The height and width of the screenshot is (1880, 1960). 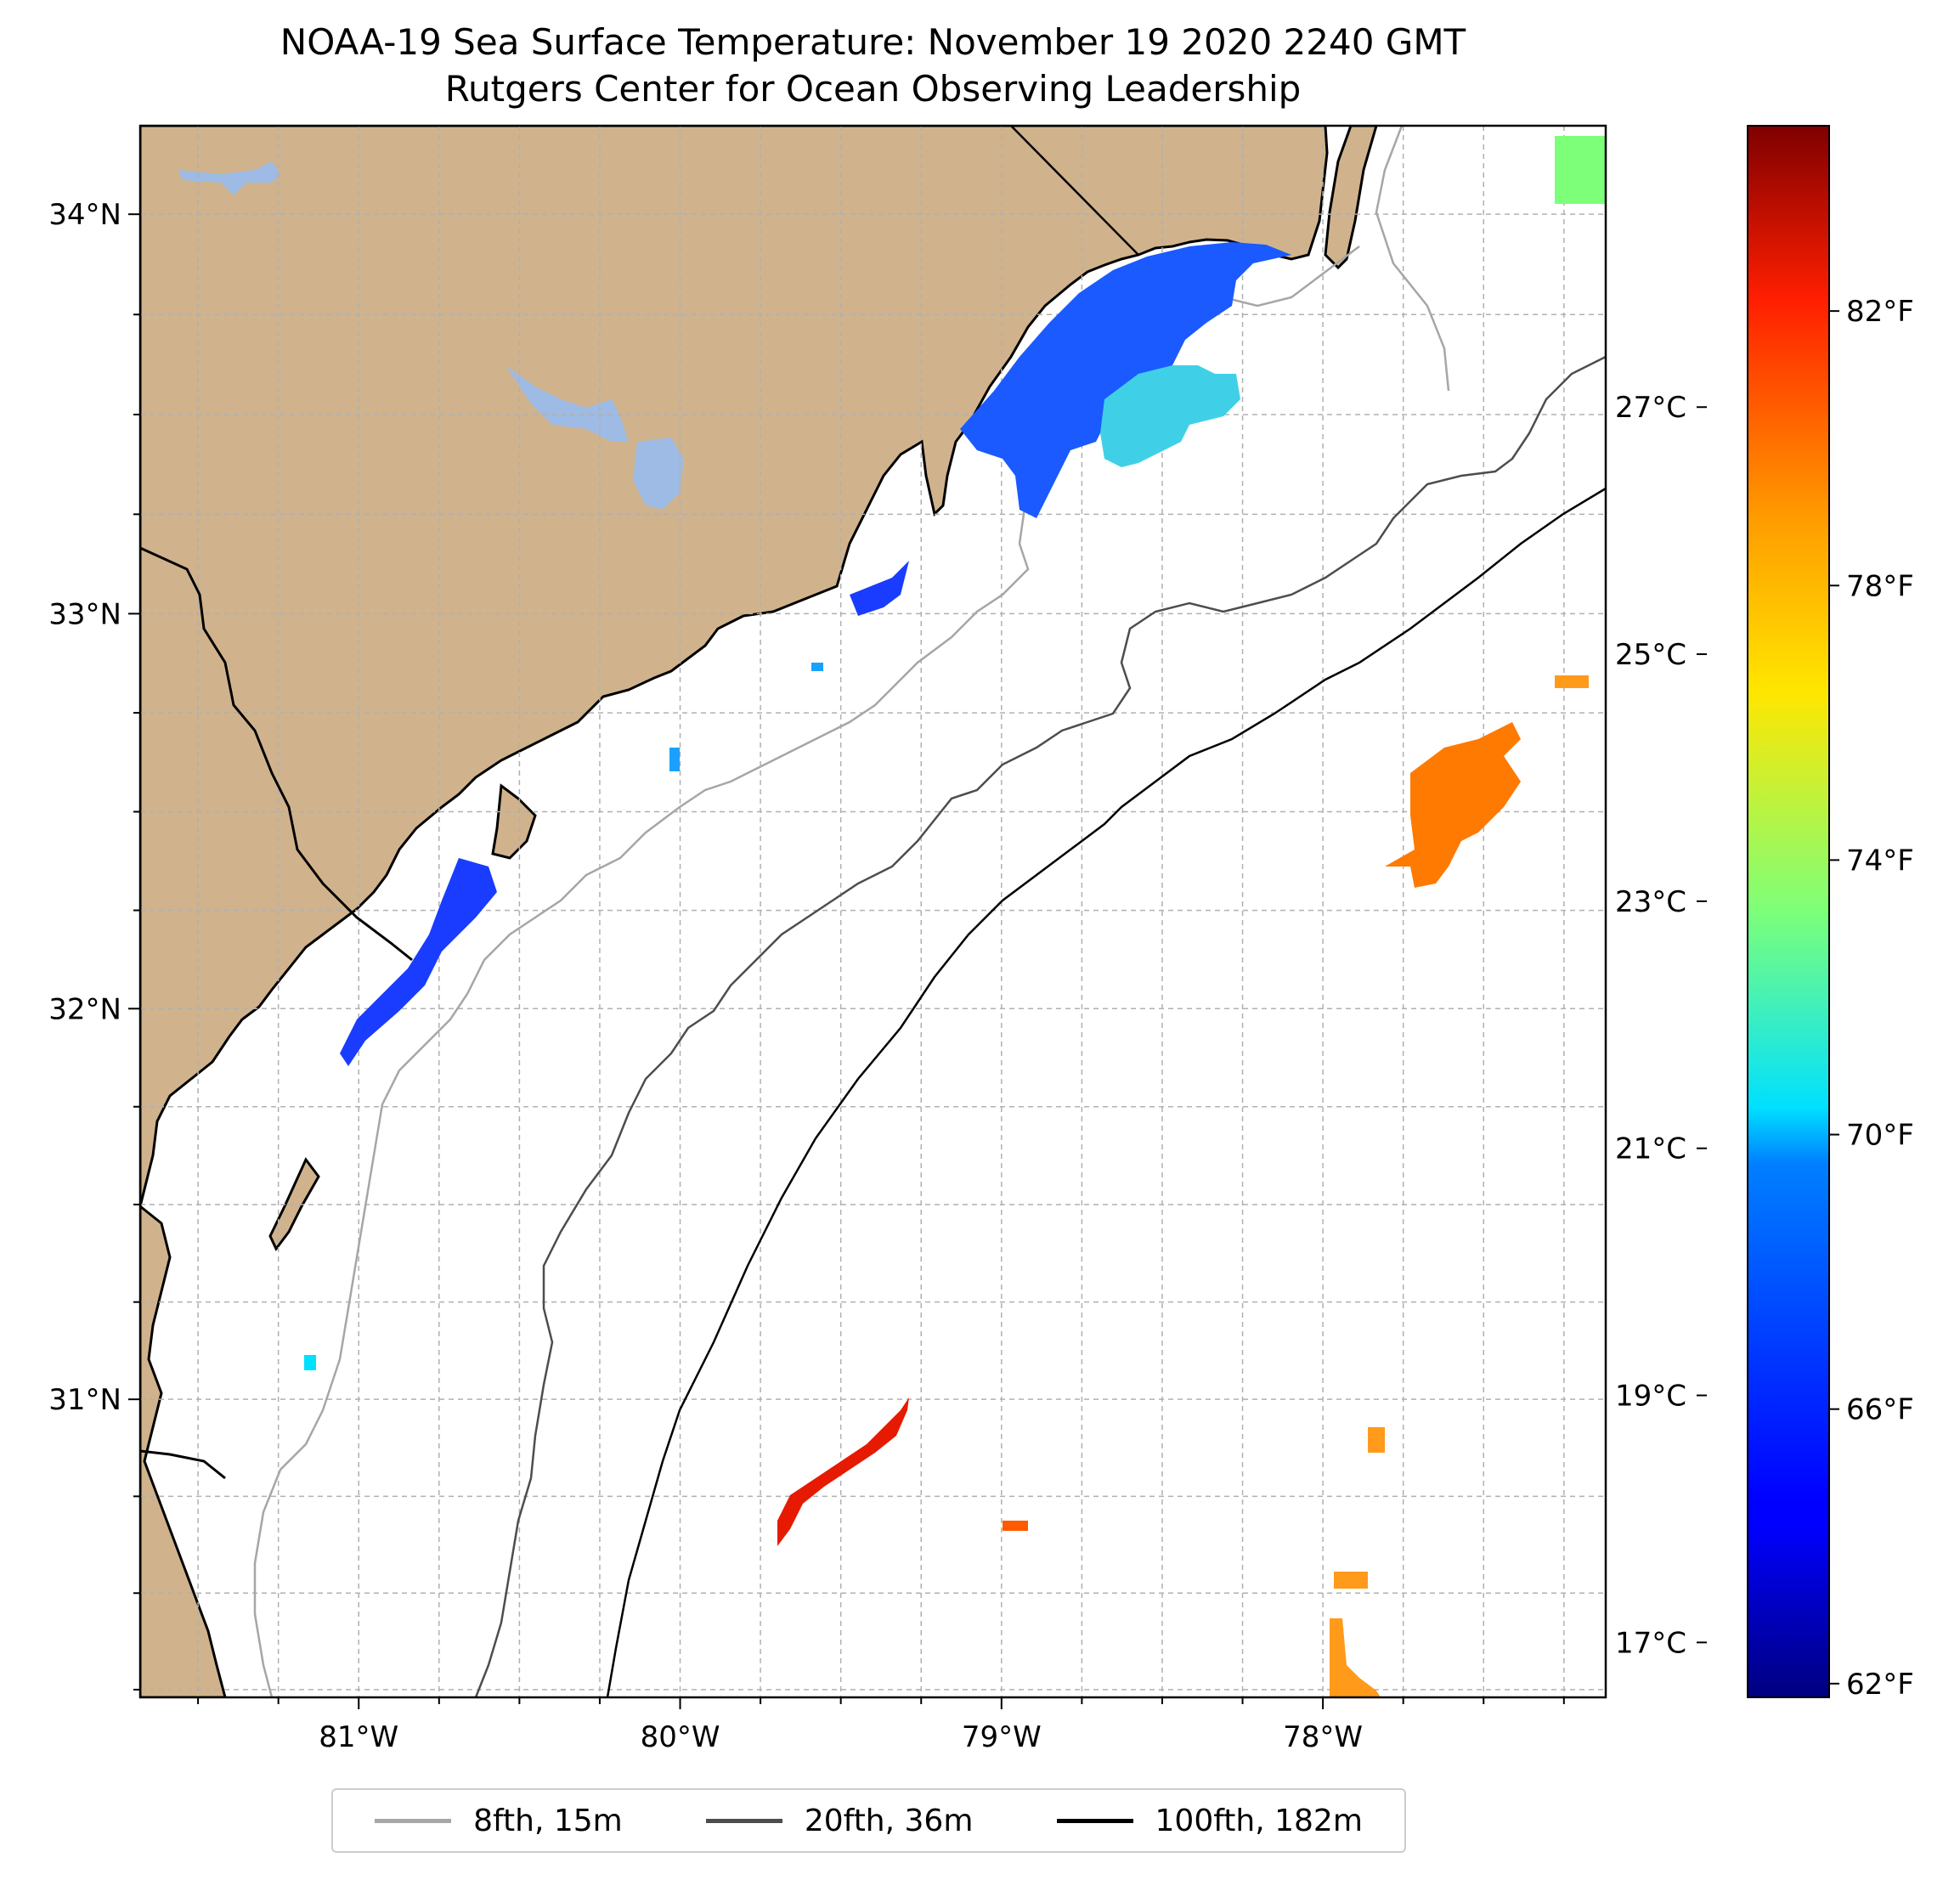 What do you see at coordinates (1880, 861) in the screenshot?
I see `colorbar-f-label: 74°F` at bounding box center [1880, 861].